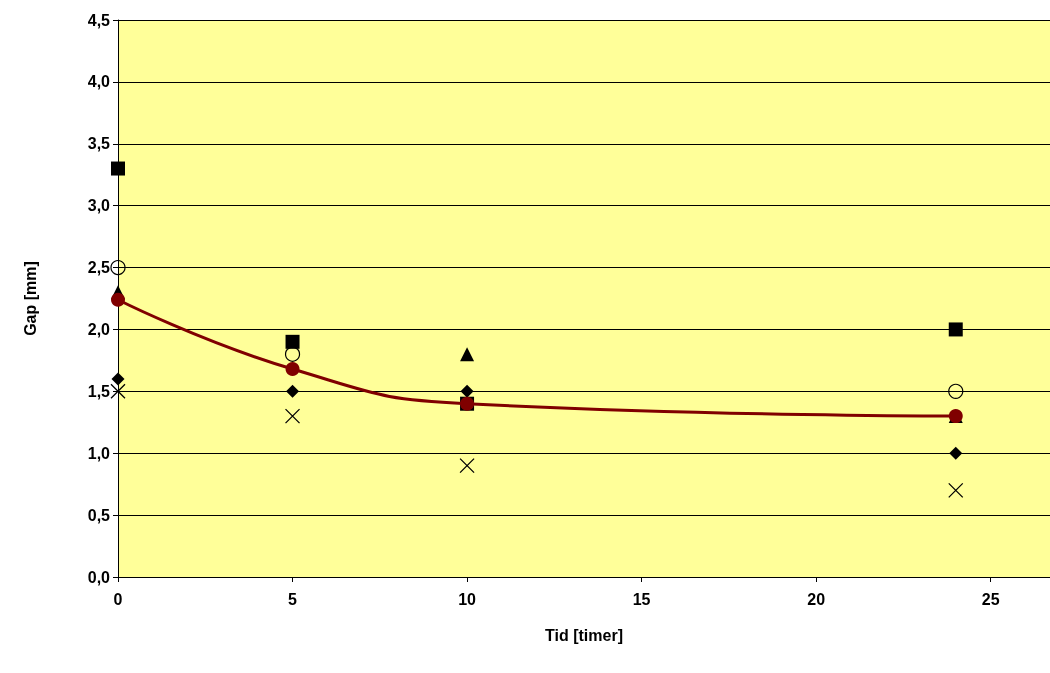  What do you see at coordinates (99, 515) in the screenshot?
I see `y-tick-label: 0,5` at bounding box center [99, 515].